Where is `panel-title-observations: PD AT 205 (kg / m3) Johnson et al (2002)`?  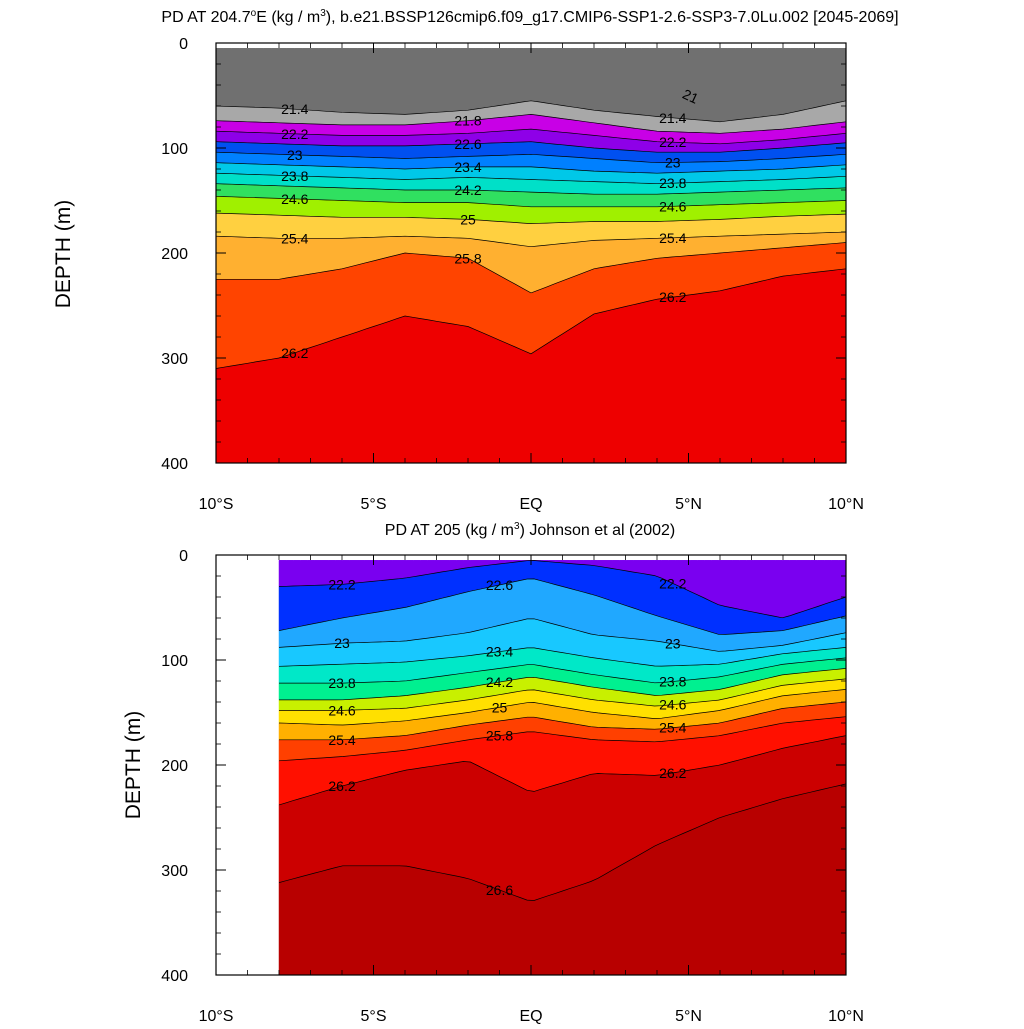
panel-title-observations: PD AT 205 (kg / m3) Johnson et al (2002) is located at coordinates (530, 530).